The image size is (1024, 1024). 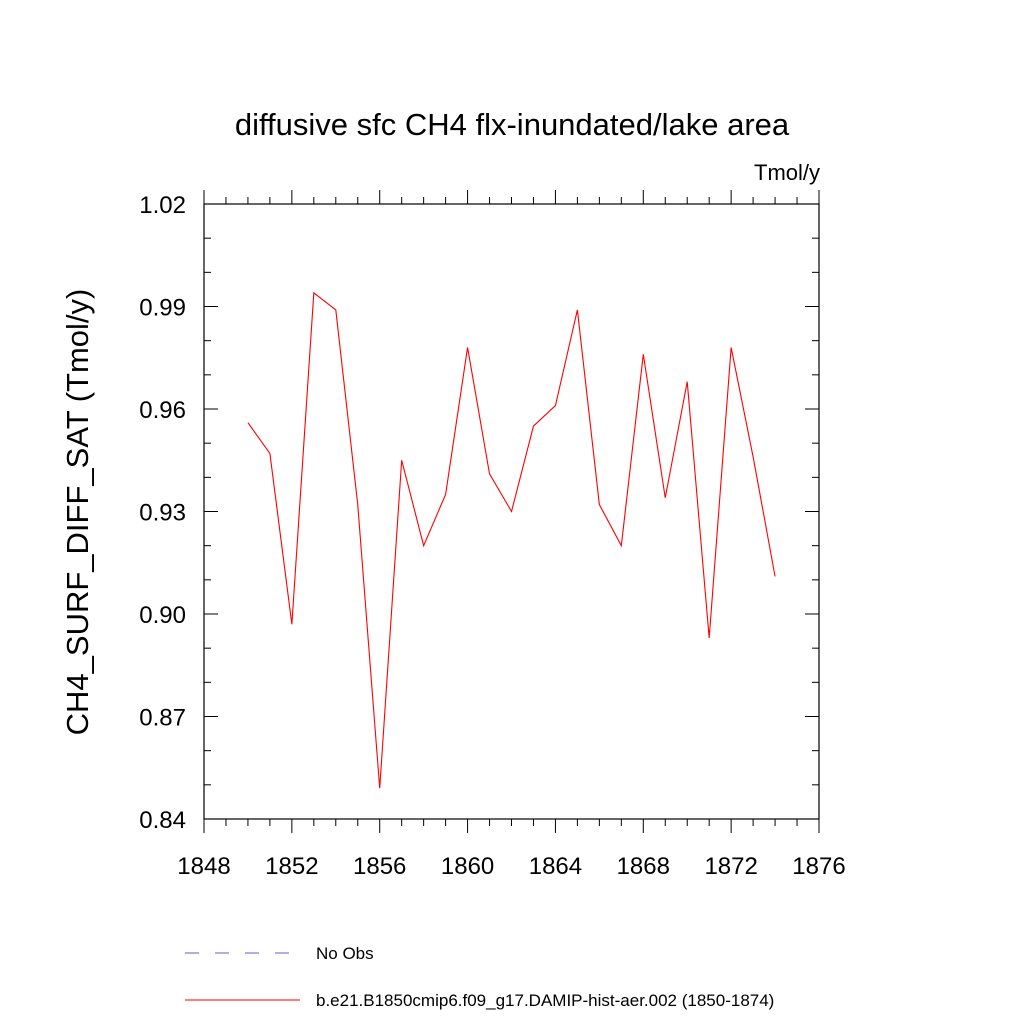 What do you see at coordinates (162, 820) in the screenshot?
I see `y-tick-label: 0.84` at bounding box center [162, 820].